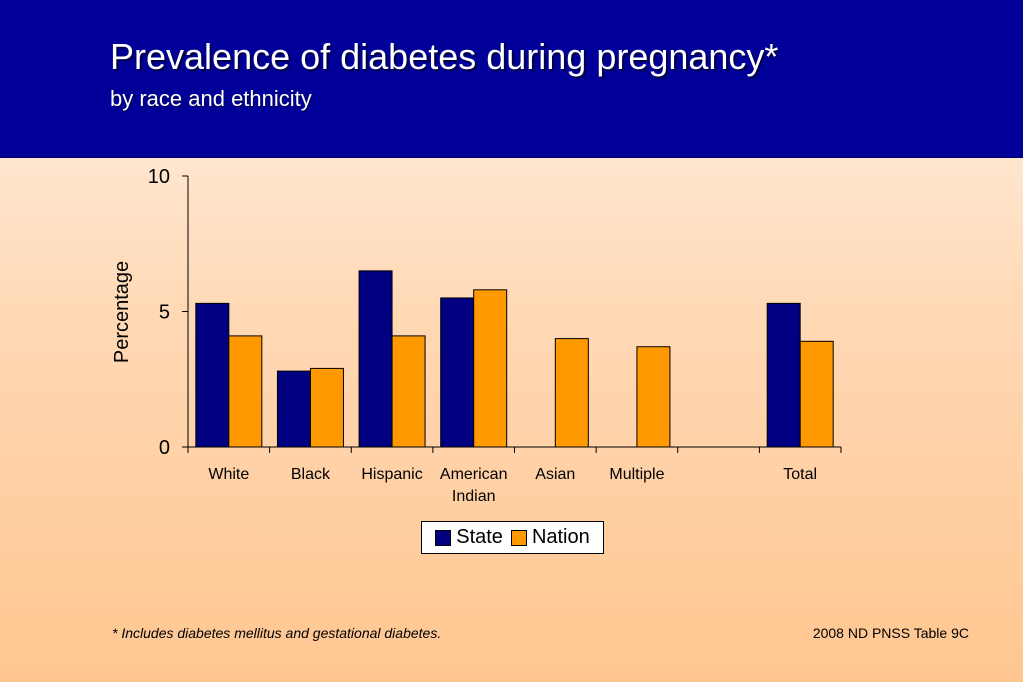 The width and height of the screenshot is (1023, 682). What do you see at coordinates (159, 177) in the screenshot?
I see `y-tick-label: 10` at bounding box center [159, 177].